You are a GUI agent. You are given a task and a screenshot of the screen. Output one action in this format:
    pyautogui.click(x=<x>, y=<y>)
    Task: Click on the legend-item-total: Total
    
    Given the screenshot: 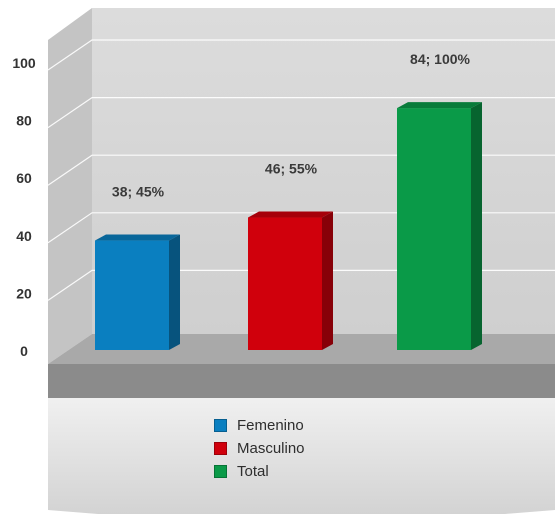 What is the action you would take?
    pyautogui.click(x=259, y=471)
    